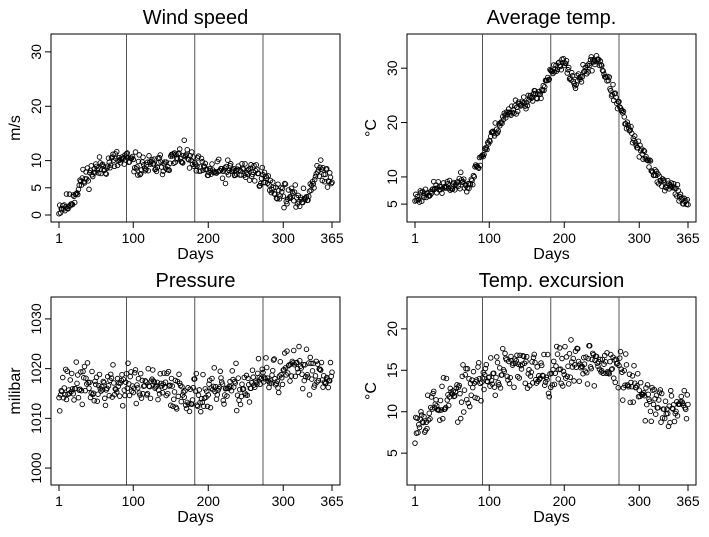 The height and width of the screenshot is (537, 709). Describe the element at coordinates (36, 418) in the screenshot. I see `y-tick-label: 1010` at that location.